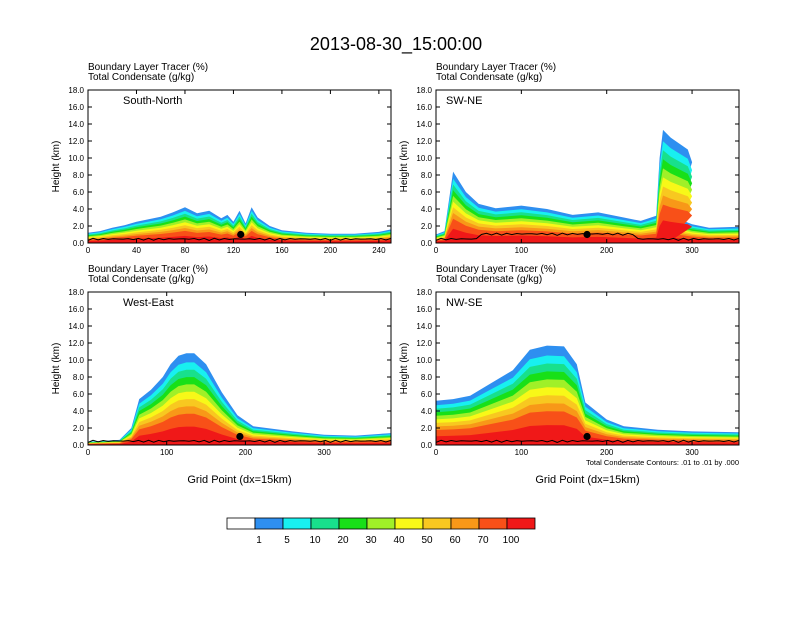 This screenshot has width=792, height=617. Describe the element at coordinates (152, 101) in the screenshot. I see `panel-label: South-North` at that location.